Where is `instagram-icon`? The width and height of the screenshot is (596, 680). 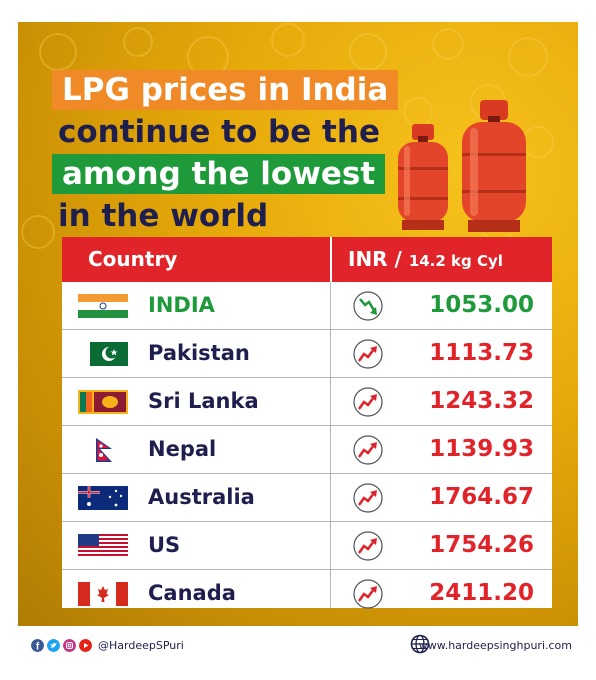
instagram-icon is located at coordinates (69, 645).